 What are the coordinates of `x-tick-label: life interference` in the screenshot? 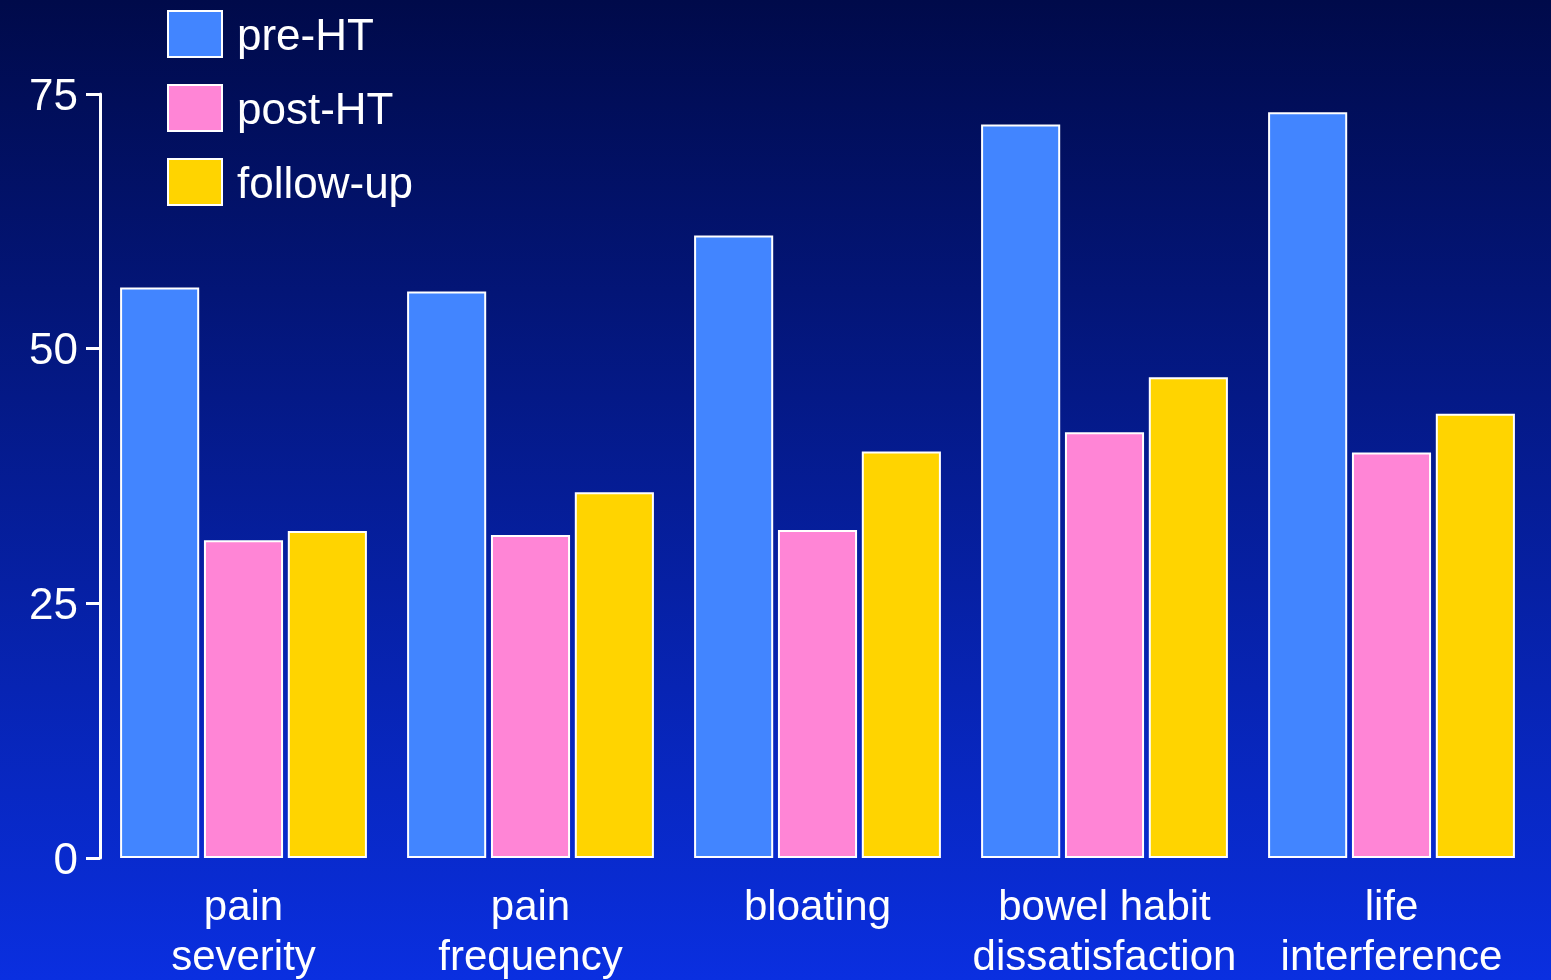 It's located at (1391, 930).